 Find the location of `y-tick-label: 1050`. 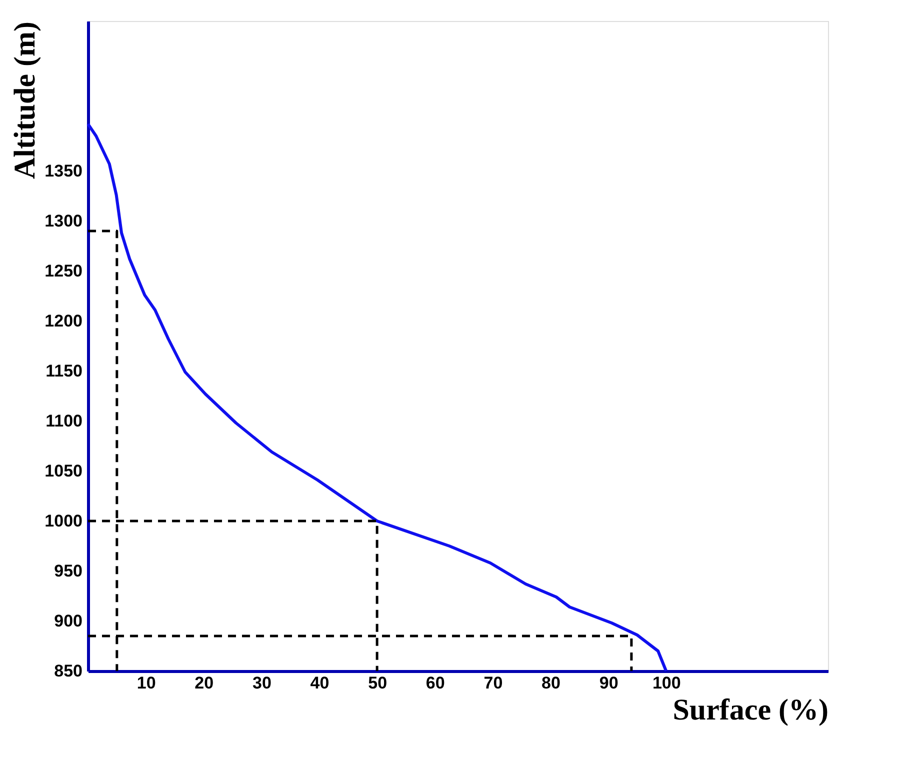

y-tick-label: 1050 is located at coordinates (63, 471).